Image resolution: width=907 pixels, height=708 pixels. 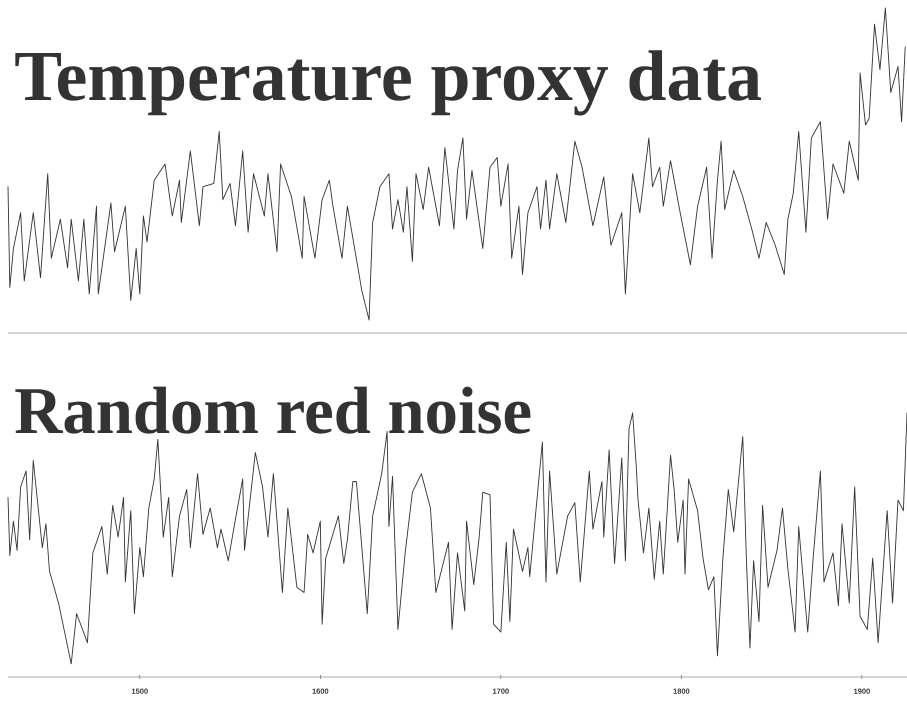 I want to click on text: Temperature proxy data, so click(x=388, y=83).